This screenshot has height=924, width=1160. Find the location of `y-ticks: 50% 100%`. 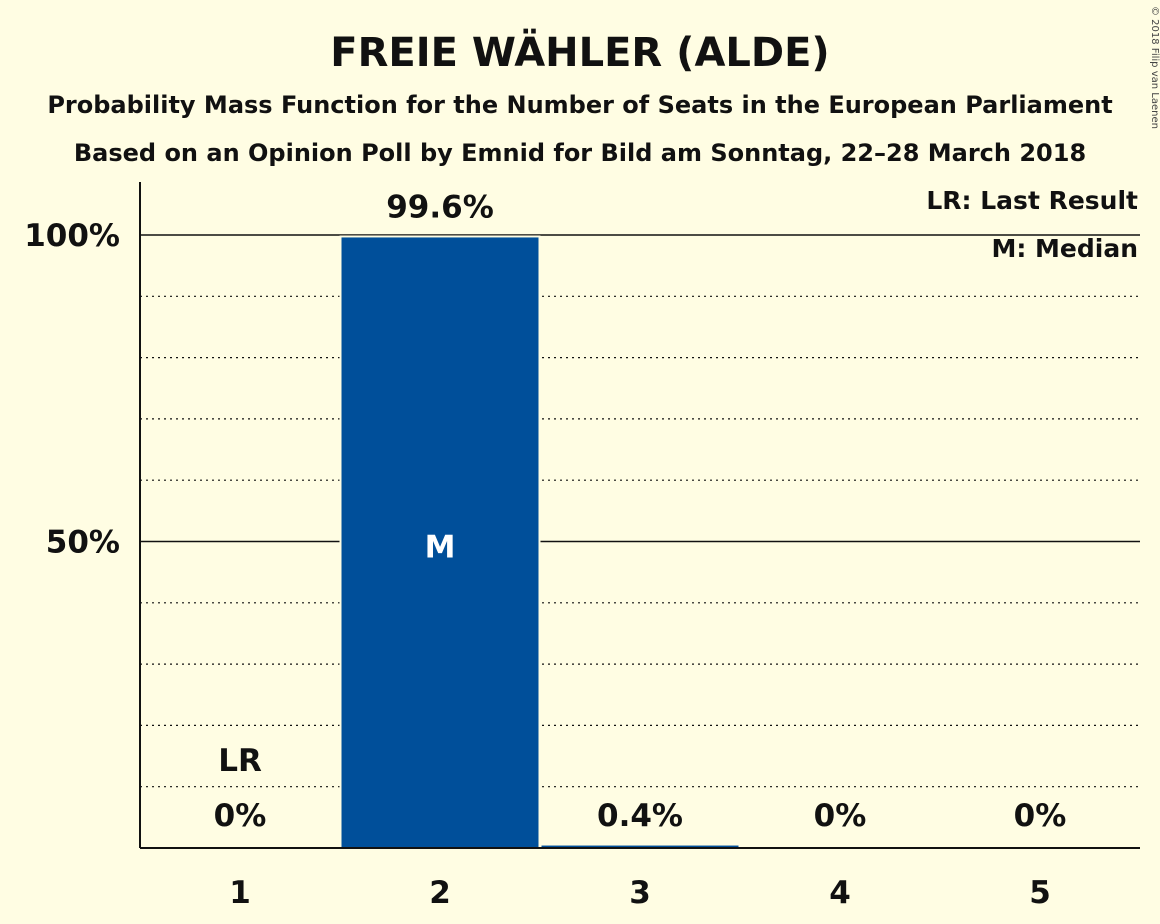

y-ticks: 50% 100% is located at coordinates (72, 389).